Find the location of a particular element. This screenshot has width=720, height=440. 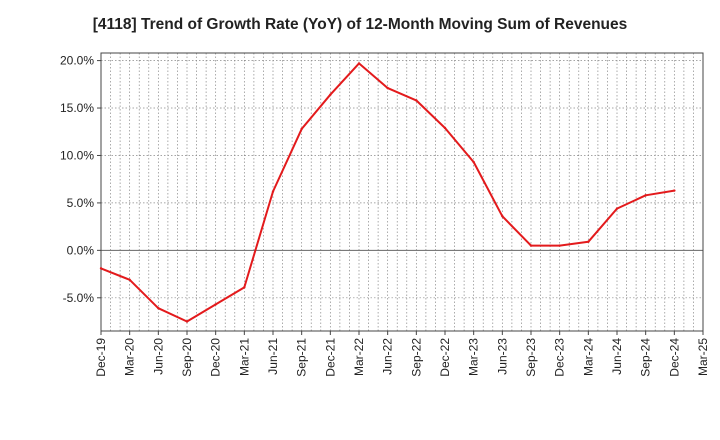

x-tick-label: Dec-20 is located at coordinates (216, 357).